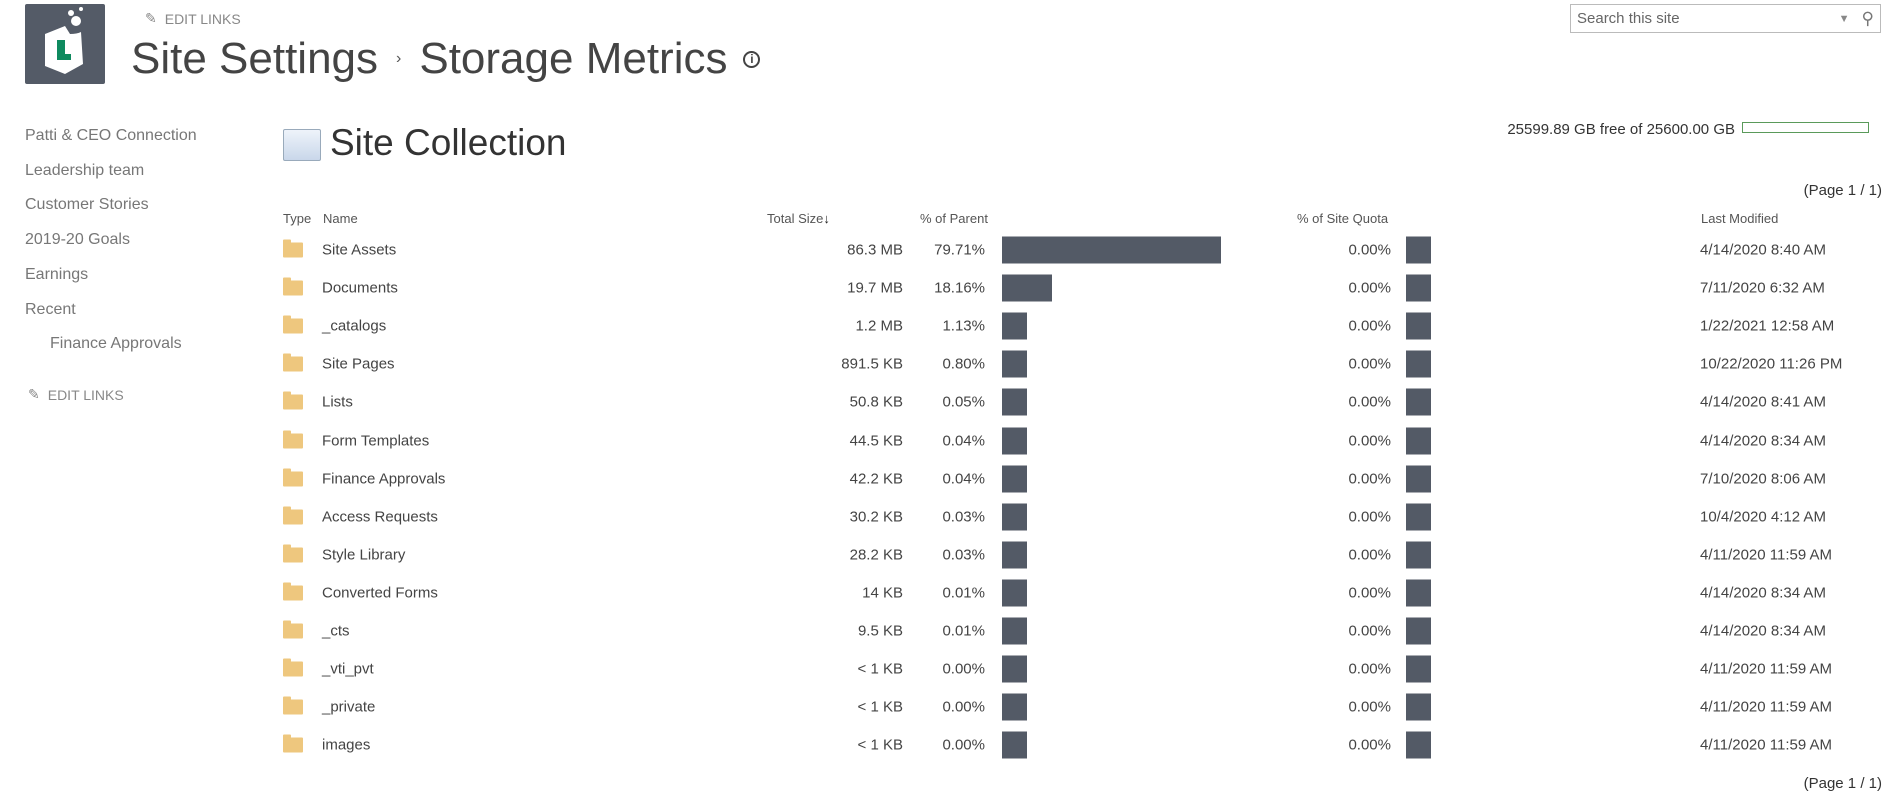 This screenshot has width=1897, height=794. I want to click on item-pct-parent: 0.05%, so click(963, 402).